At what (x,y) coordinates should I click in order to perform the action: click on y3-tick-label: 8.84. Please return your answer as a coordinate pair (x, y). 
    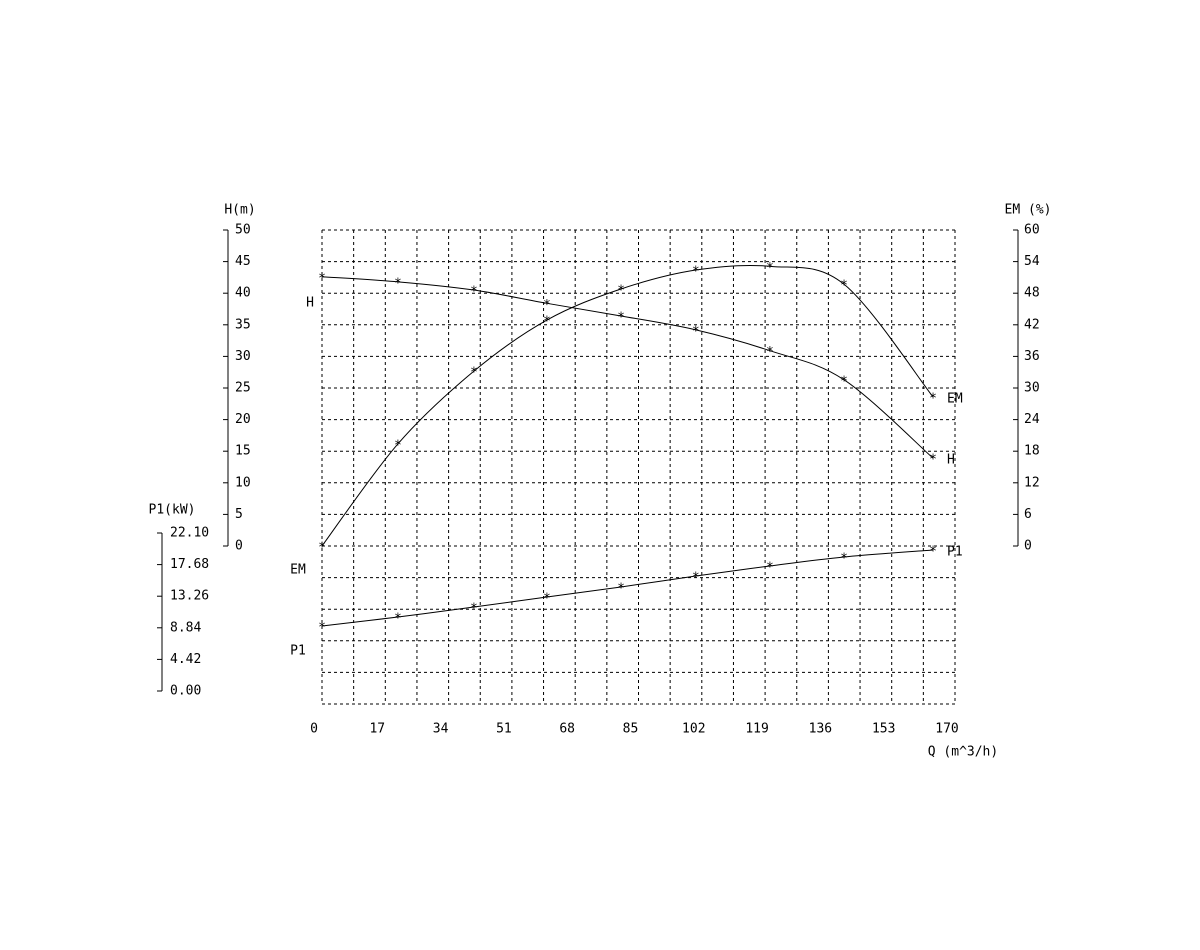
    Looking at the image, I should click on (185, 627).